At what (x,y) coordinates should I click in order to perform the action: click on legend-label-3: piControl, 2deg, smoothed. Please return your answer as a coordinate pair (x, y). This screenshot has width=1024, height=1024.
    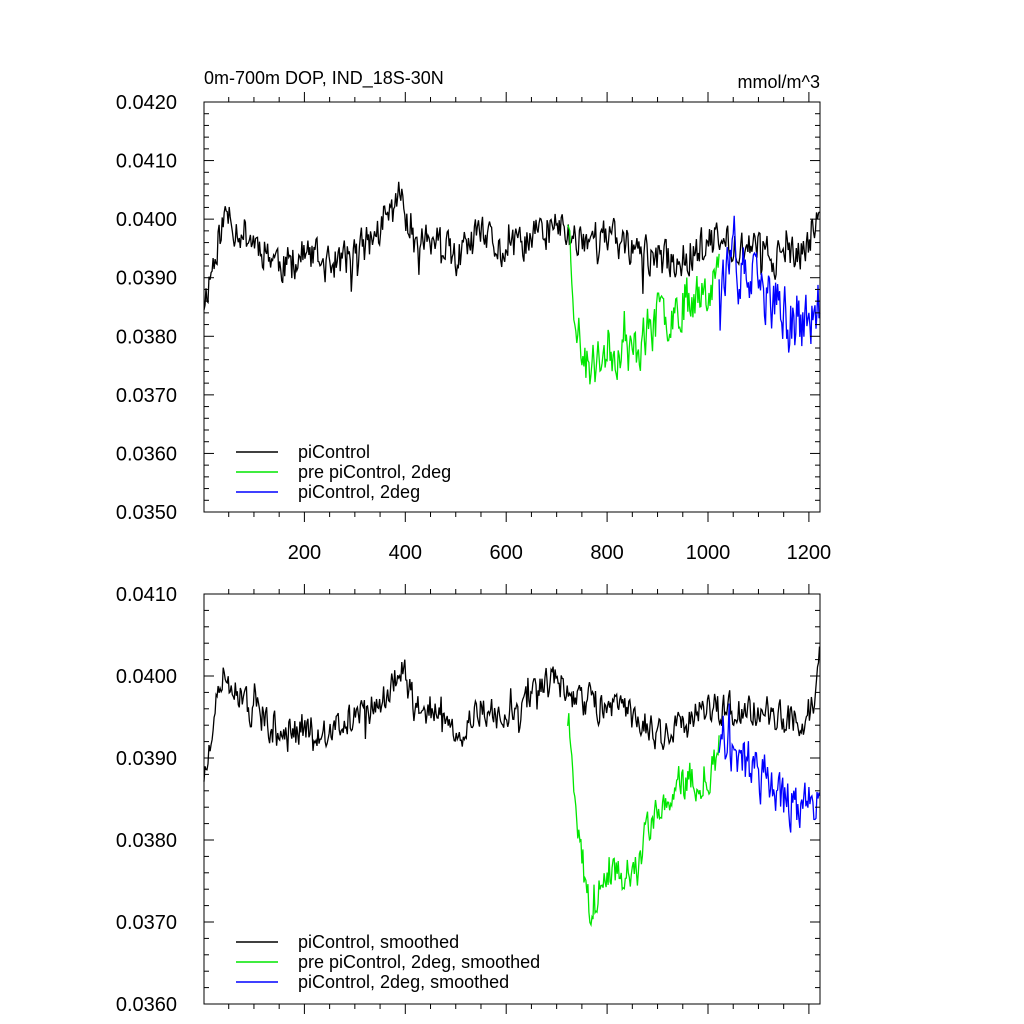
    Looking at the image, I should click on (403, 982).